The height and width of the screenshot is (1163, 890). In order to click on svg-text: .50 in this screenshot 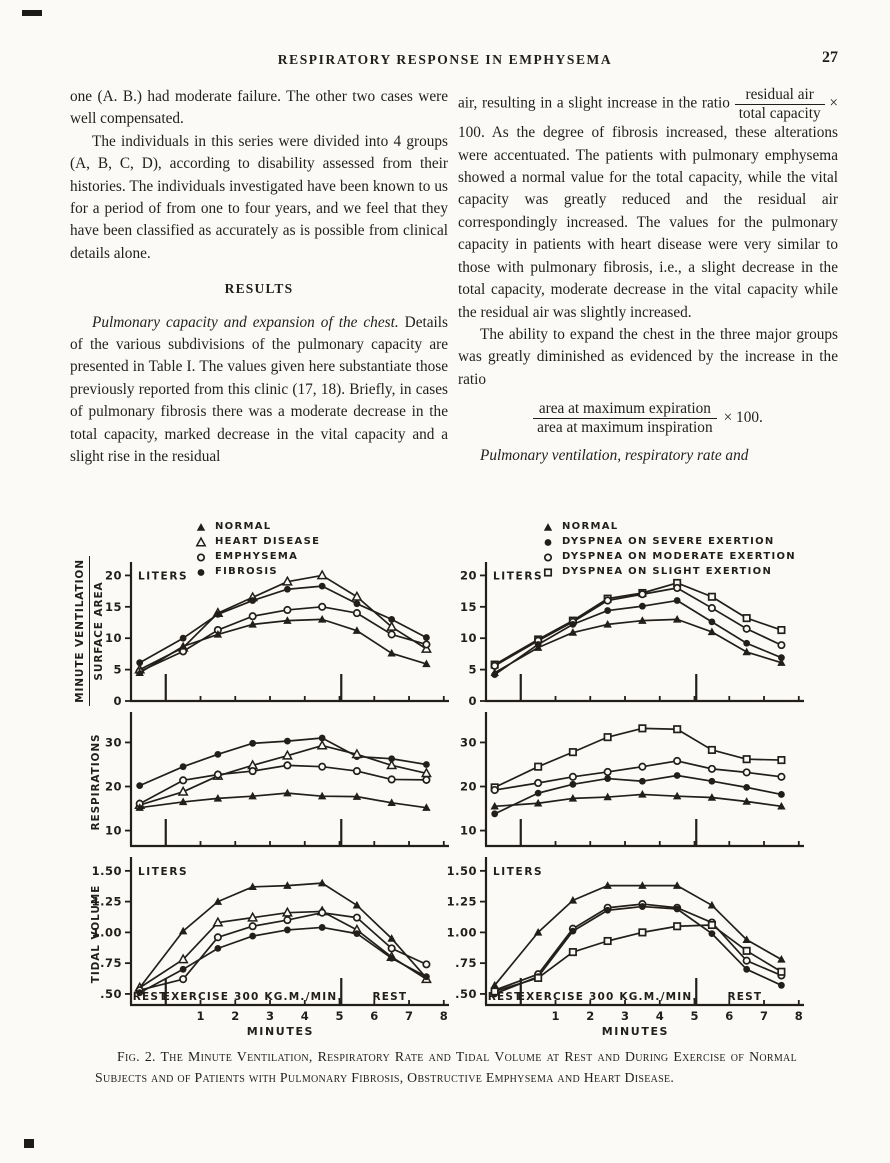, I will do `click(111, 994)`.